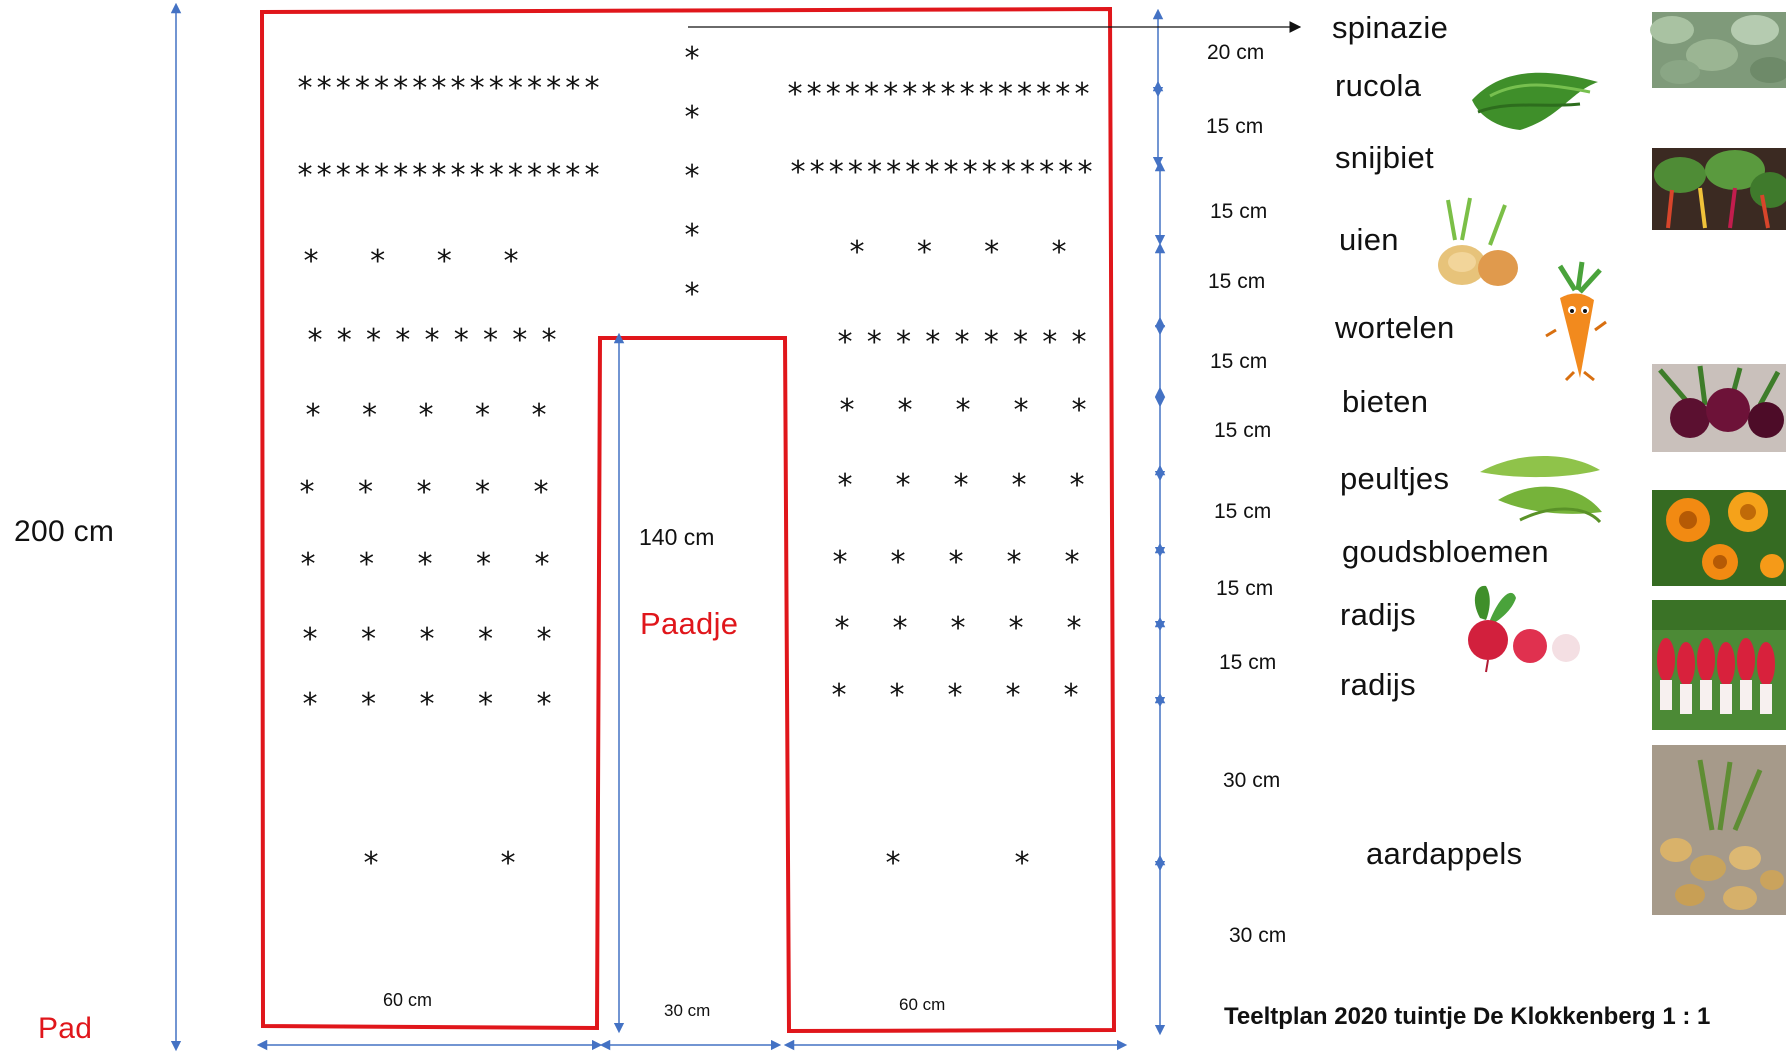 This screenshot has height=1052, width=1786. I want to click on row-wortelen-left: * * * * * * * * *, so click(432, 340).